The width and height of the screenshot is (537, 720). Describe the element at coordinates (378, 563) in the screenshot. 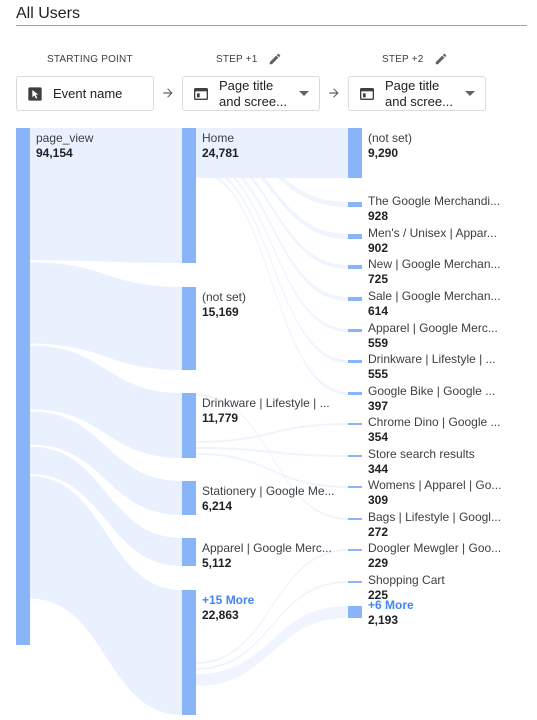

I see `step-2-node-value: 229` at that location.